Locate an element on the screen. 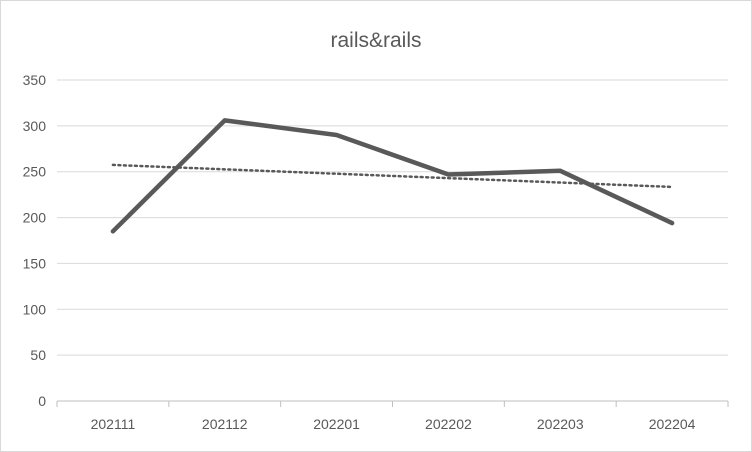 The image size is (752, 452). x-axis is located at coordinates (392, 403).